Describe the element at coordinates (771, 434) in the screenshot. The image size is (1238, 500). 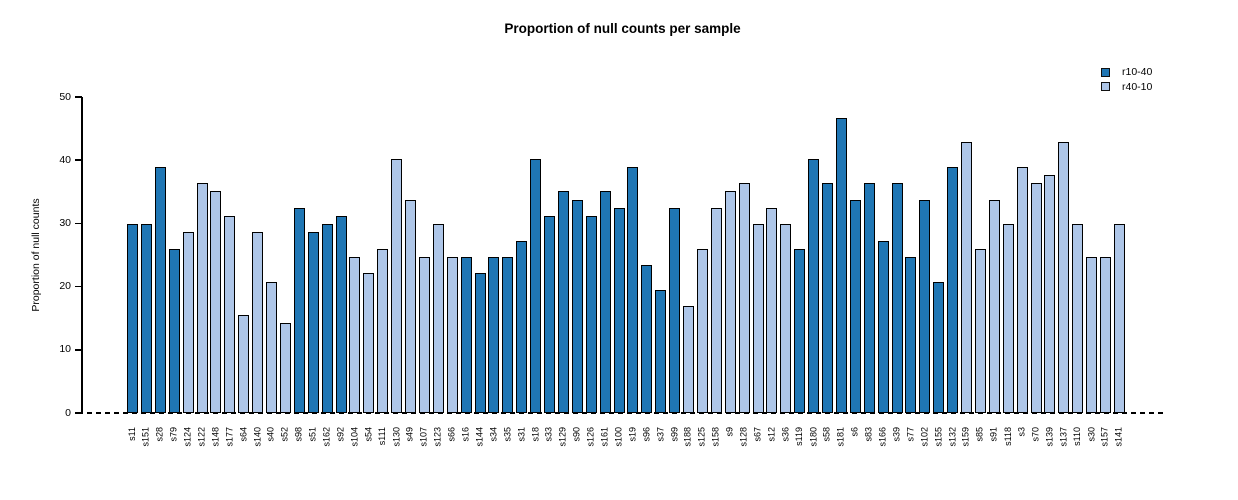
I see `x-tick-label: s12` at that location.